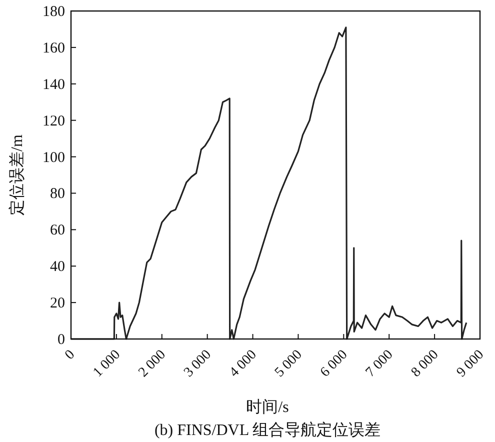 The image size is (495, 442). What do you see at coordinates (425, 363) in the screenshot?
I see `x-tick-label: 8 000` at bounding box center [425, 363].